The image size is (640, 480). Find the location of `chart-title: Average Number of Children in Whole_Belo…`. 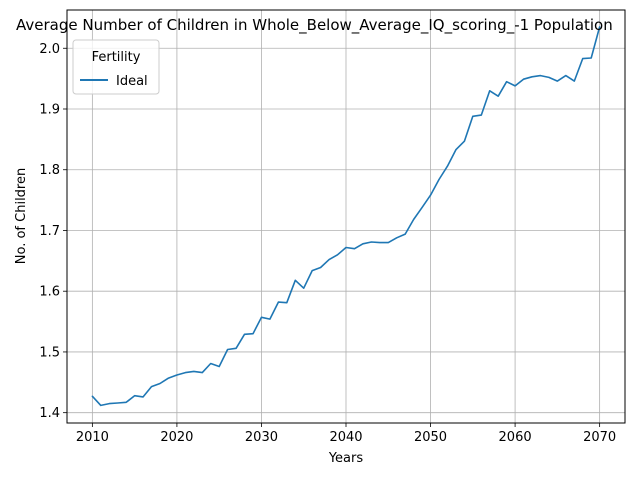

chart-title: Average Number of Children in Whole_Belo… is located at coordinates (314, 25).